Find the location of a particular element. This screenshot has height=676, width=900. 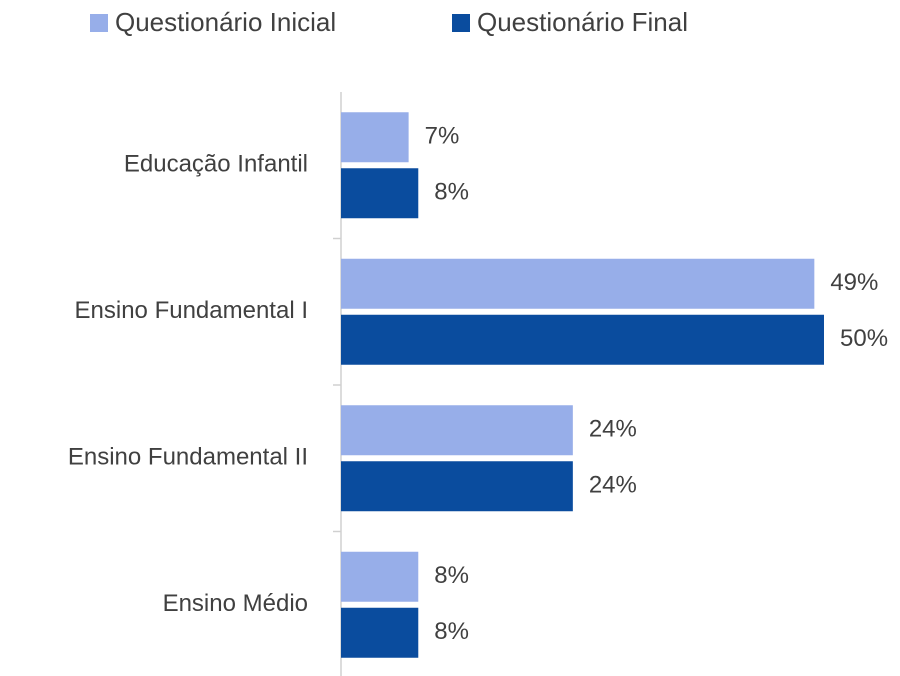

y-tick-label: Educação Infantil is located at coordinates (216, 164).